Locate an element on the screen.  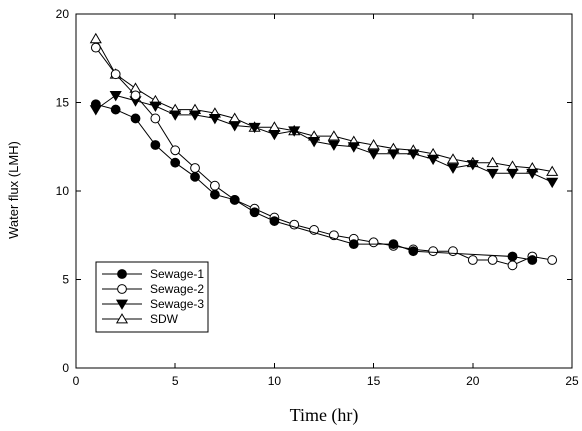
x-axis-title: Time (hr) is located at coordinates (324, 415).